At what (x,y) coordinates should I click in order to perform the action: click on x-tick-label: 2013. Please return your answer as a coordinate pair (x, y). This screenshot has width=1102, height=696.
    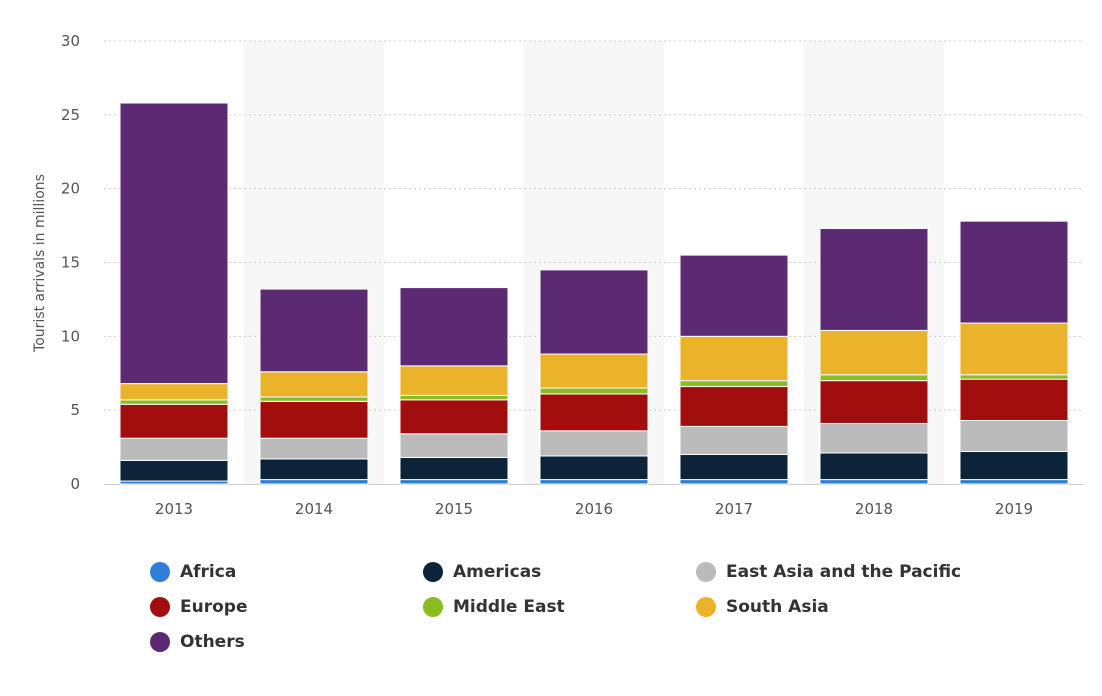
    Looking at the image, I should click on (174, 509).